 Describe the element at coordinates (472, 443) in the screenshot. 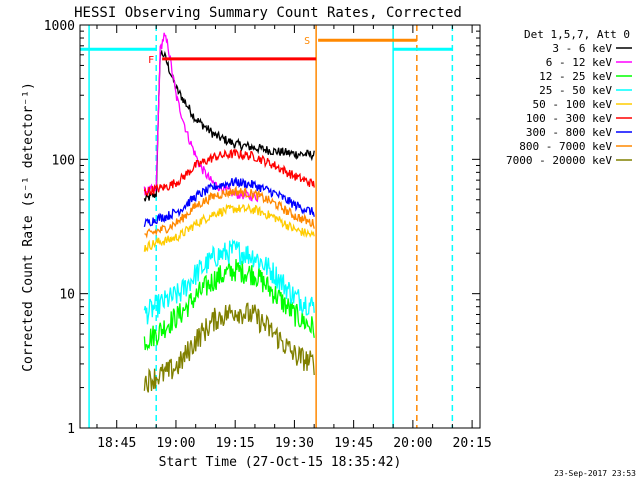

I see `x-tick-label: 20:15` at that location.